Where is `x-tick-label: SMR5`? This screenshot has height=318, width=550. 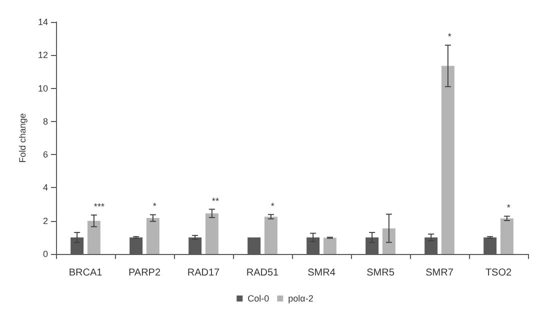 x-tick-label: SMR5 is located at coordinates (380, 273).